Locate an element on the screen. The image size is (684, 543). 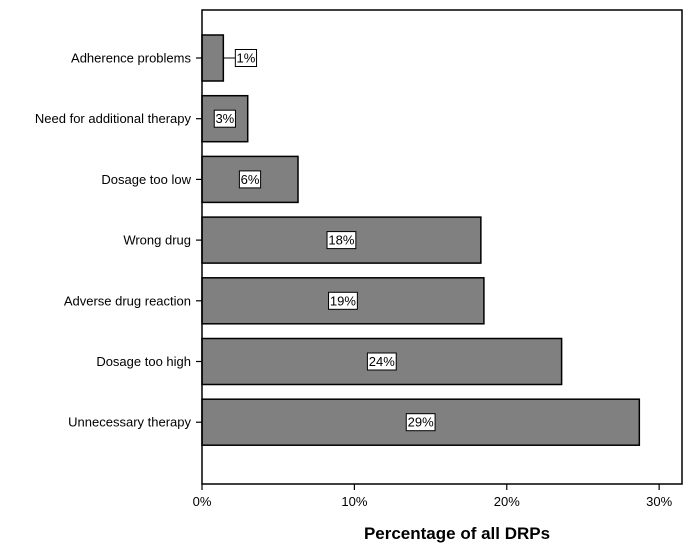
data-label-0: 1% is located at coordinates (246, 58).